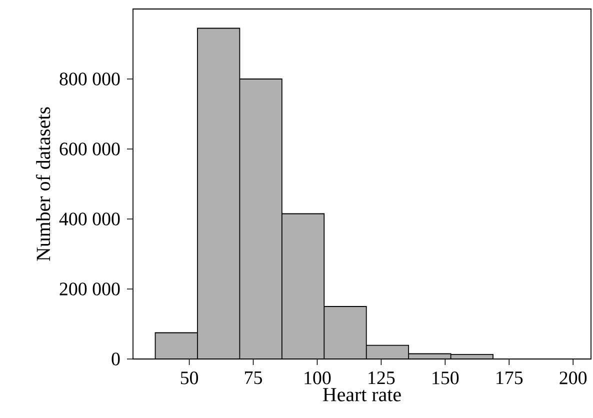 The image size is (593, 418). Describe the element at coordinates (573, 378) in the screenshot. I see `x-tick-label: 200` at that location.